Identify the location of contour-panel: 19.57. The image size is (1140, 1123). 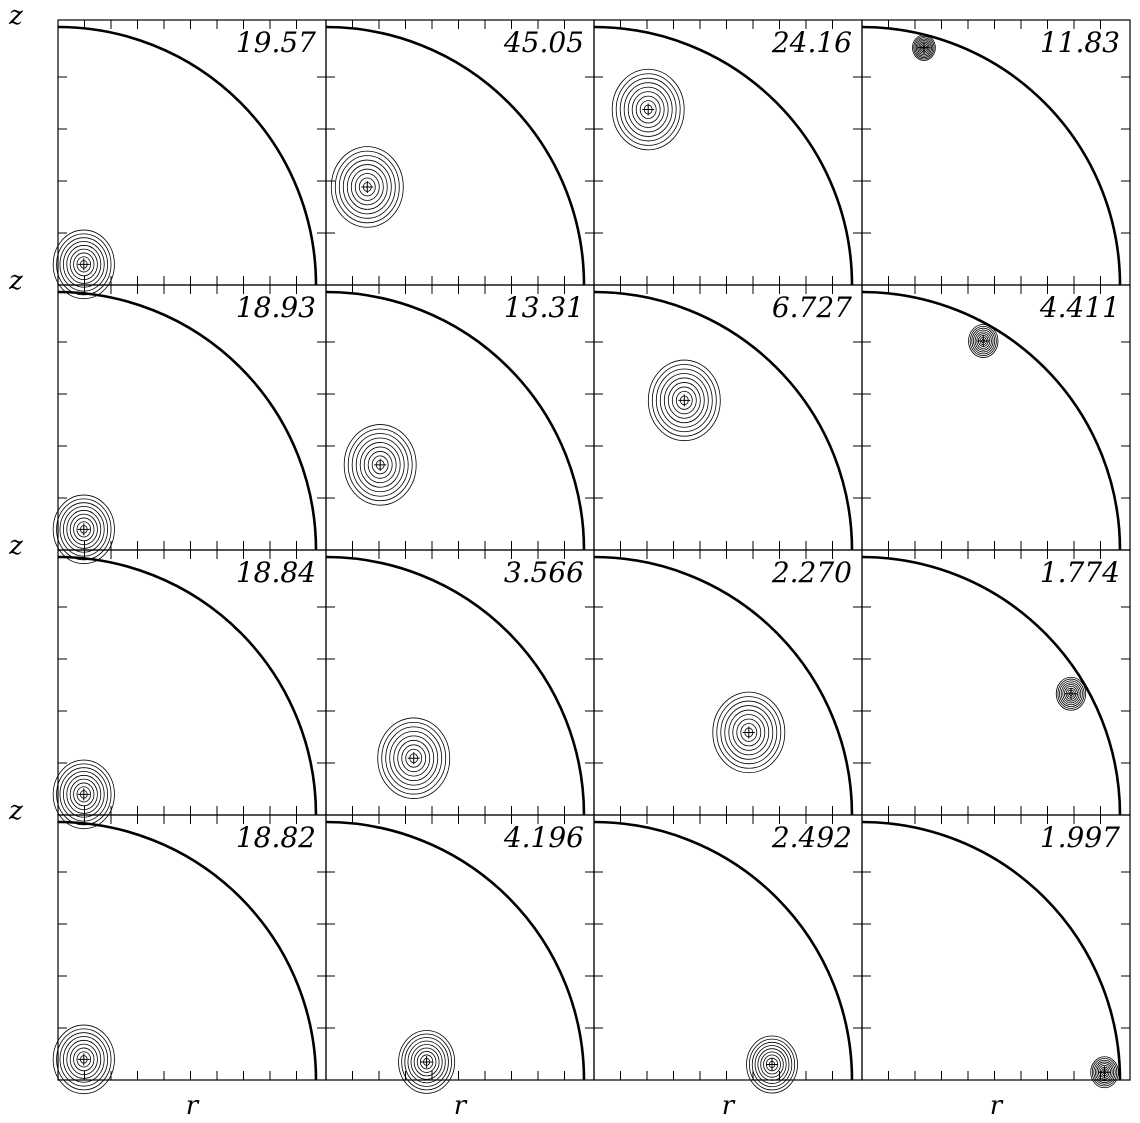
(189, 159).